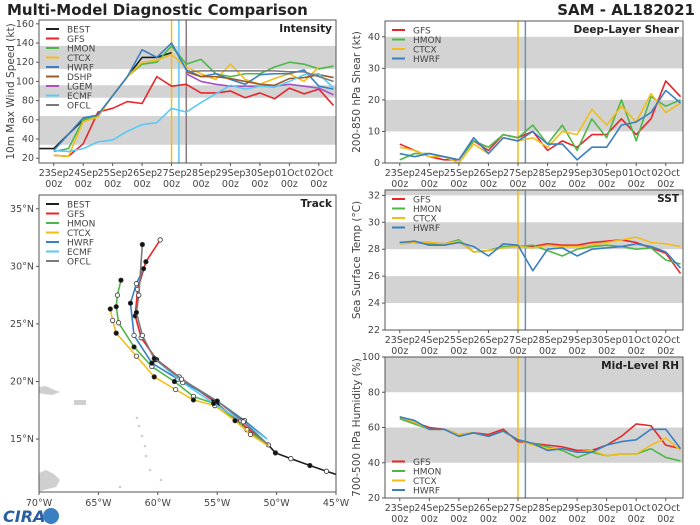 This screenshot has height=525, width=700. What do you see at coordinates (79, 263) in the screenshot?
I see `legend-label-ofcl: OFCL` at bounding box center [79, 263].